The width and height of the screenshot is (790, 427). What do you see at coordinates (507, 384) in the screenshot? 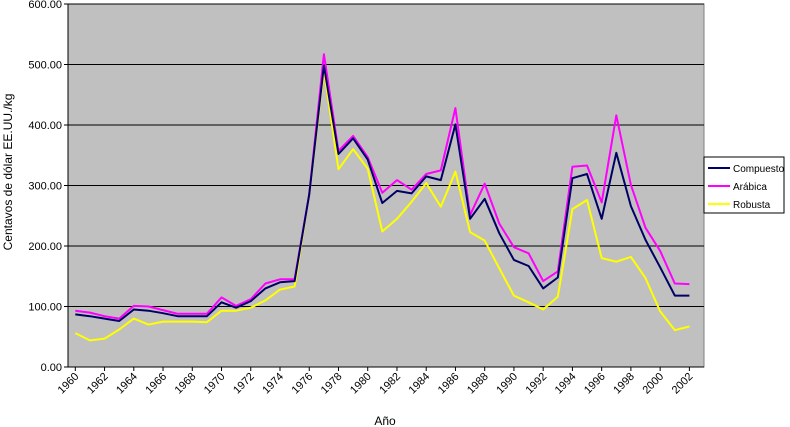
I see `x-tick-label: 1990` at bounding box center [507, 384].